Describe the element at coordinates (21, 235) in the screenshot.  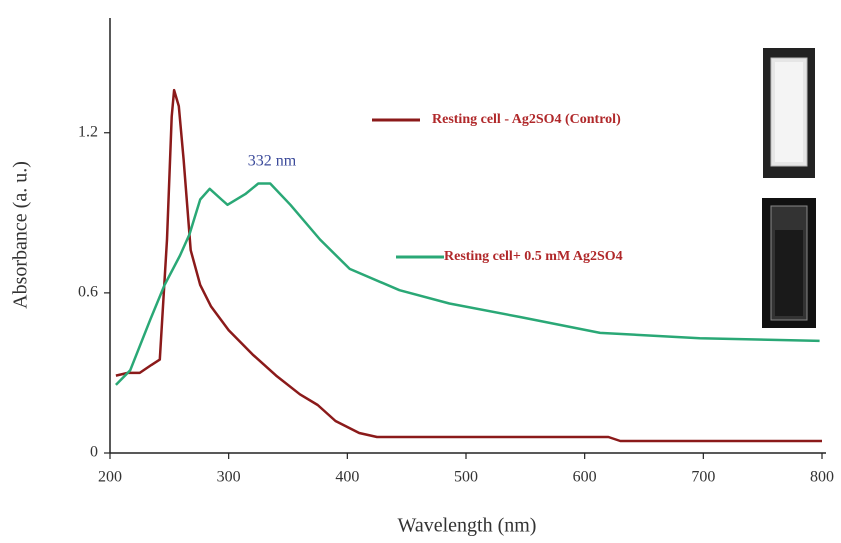
I see `y-axis-label: Absorbance (a. u.)` at that location.